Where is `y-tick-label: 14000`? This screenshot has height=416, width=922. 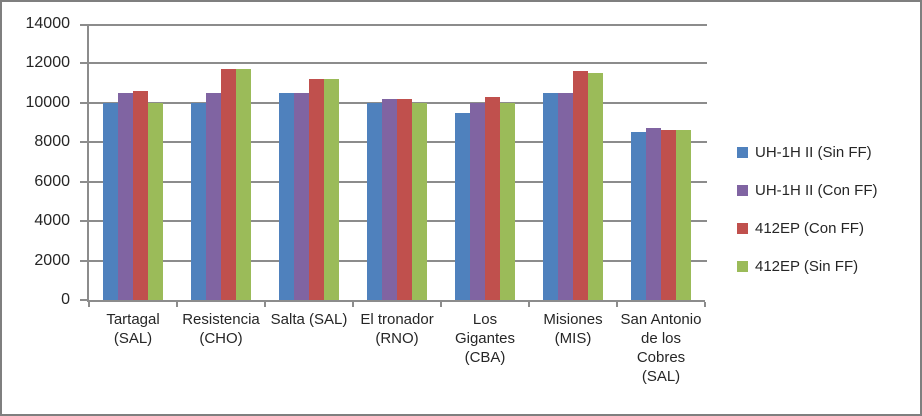
y-tick-label: 14000 is located at coordinates (48, 23).